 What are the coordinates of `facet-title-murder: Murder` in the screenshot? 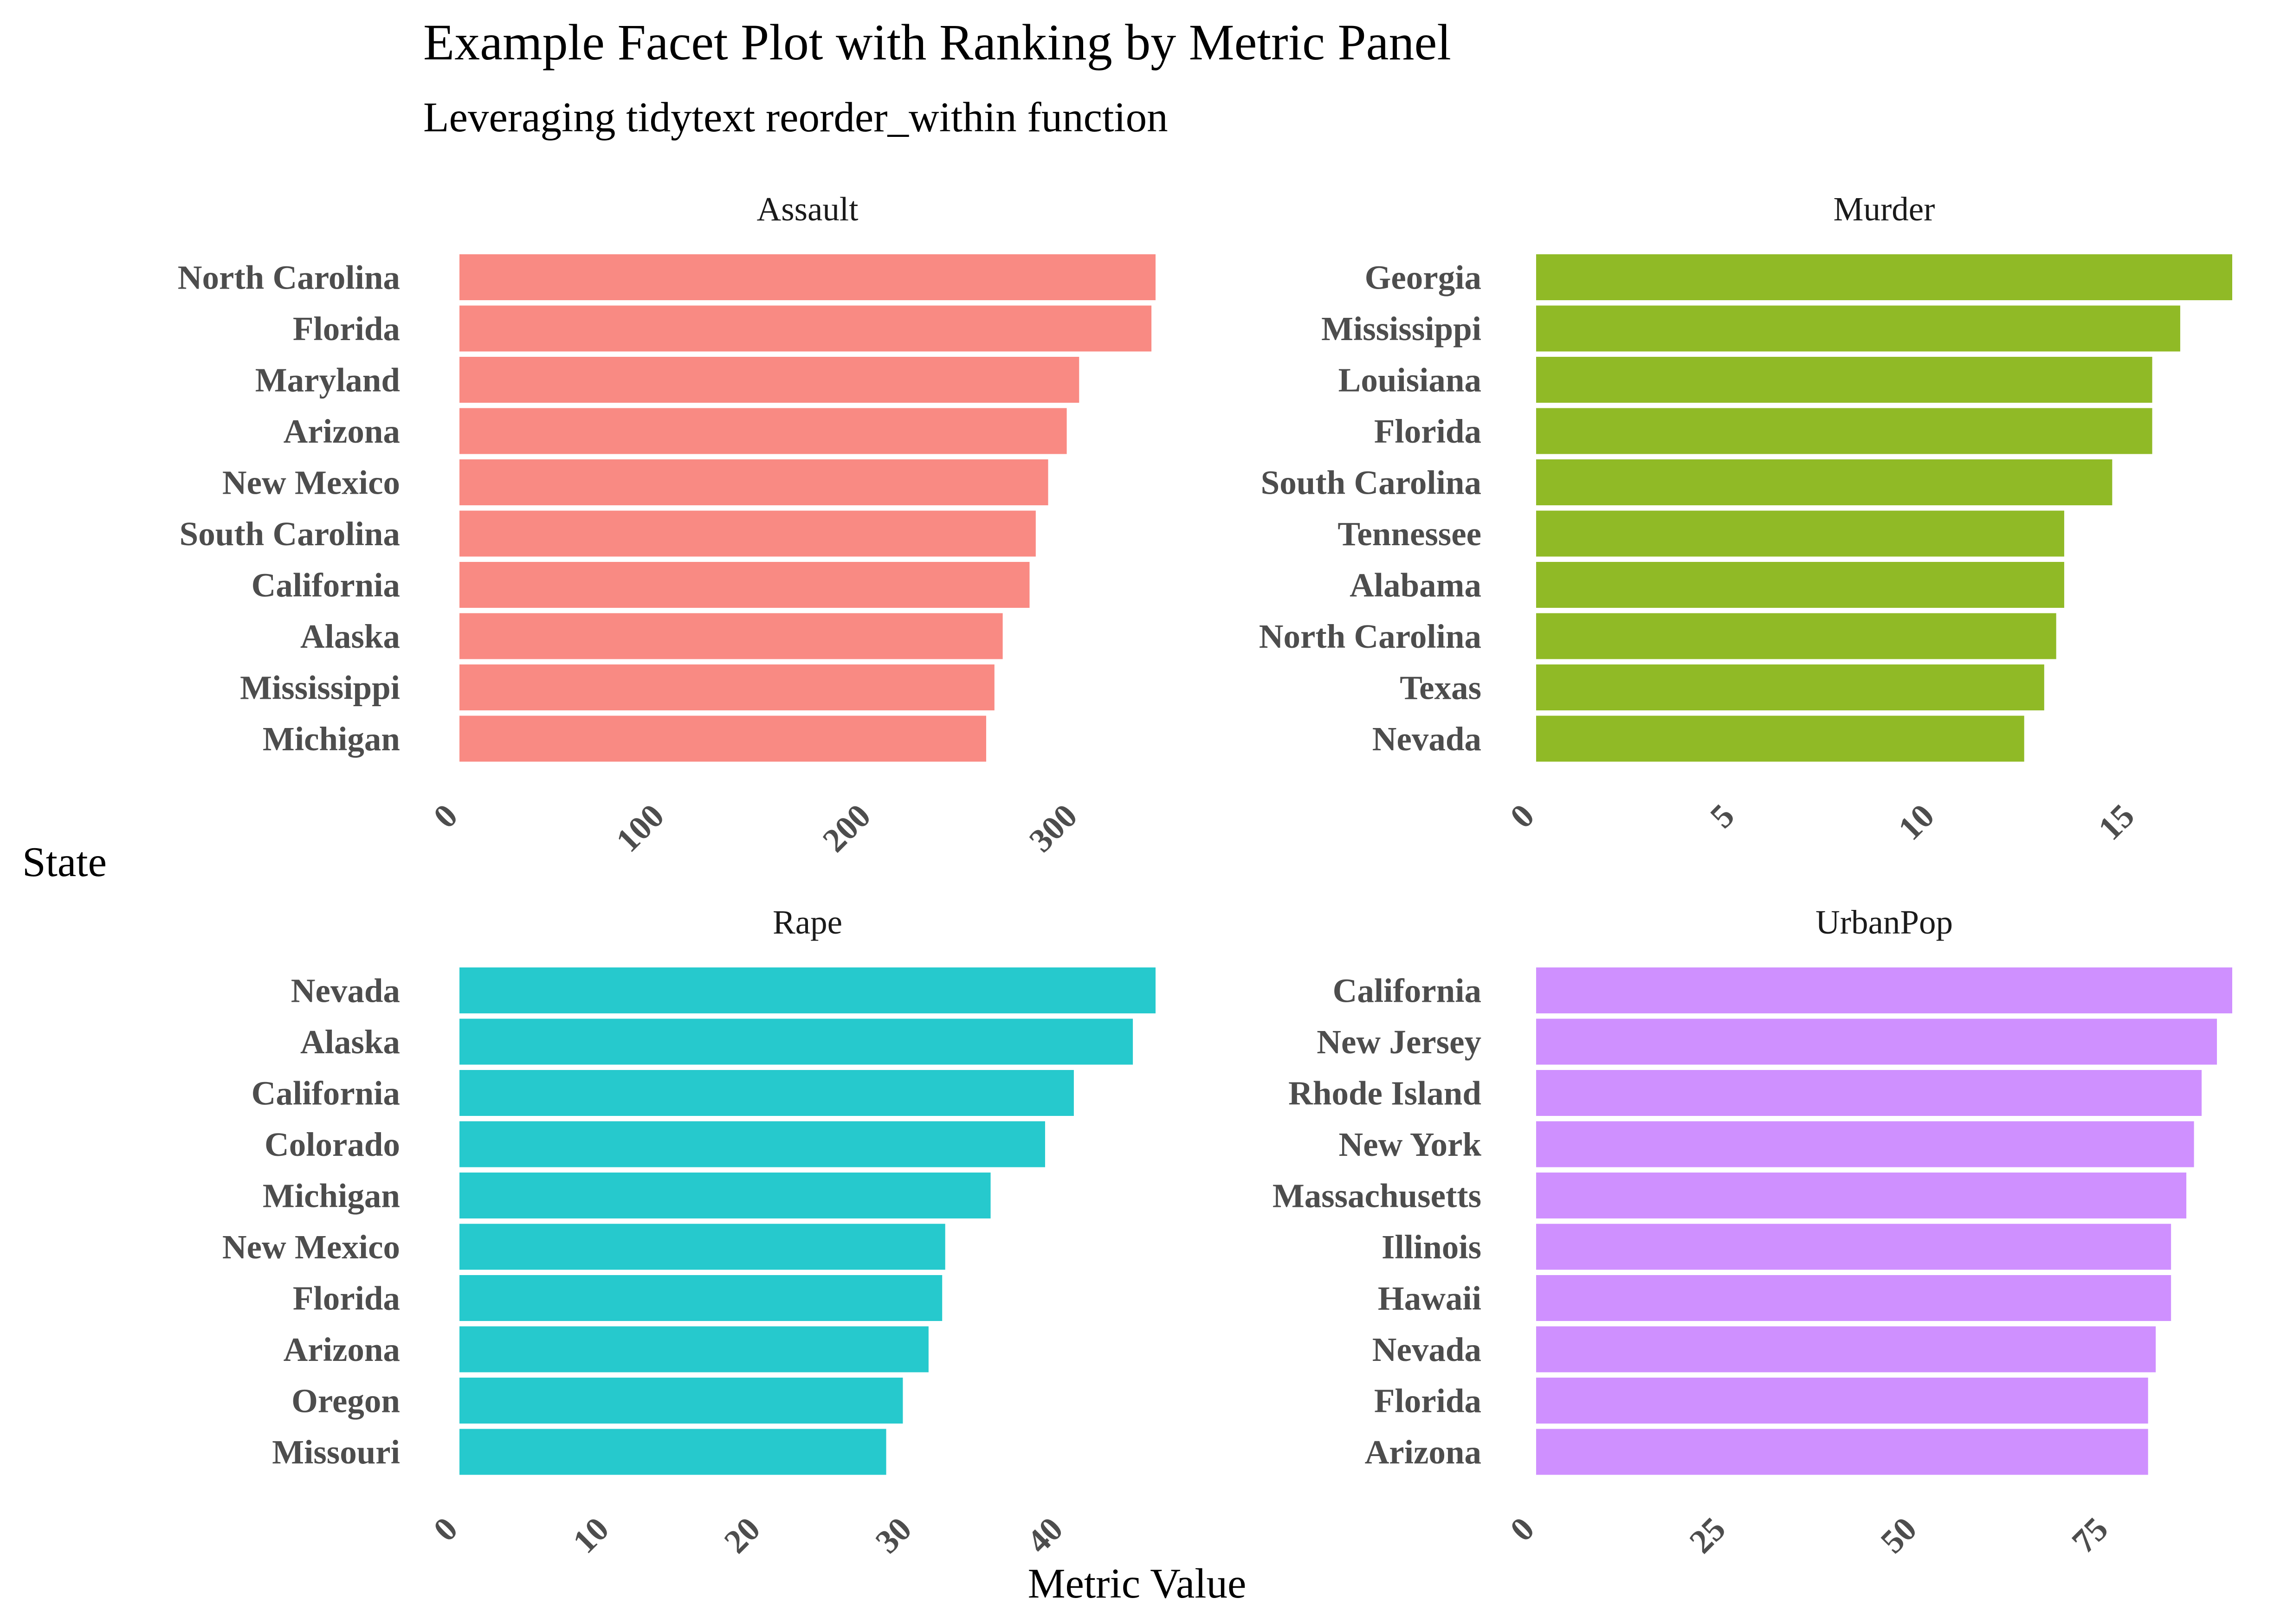 It's located at (1884, 209).